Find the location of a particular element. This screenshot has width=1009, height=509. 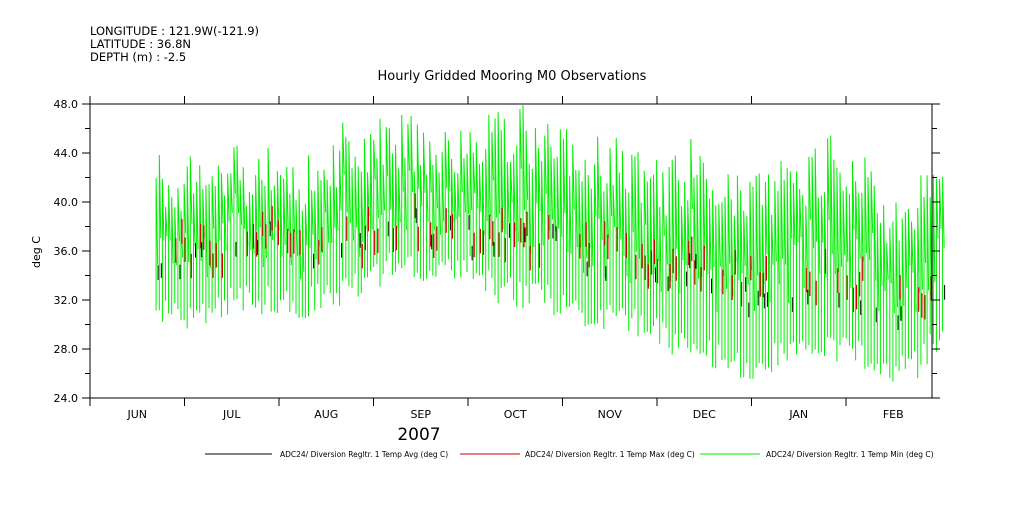

y-tick-label: 44.0 is located at coordinates (66, 153).